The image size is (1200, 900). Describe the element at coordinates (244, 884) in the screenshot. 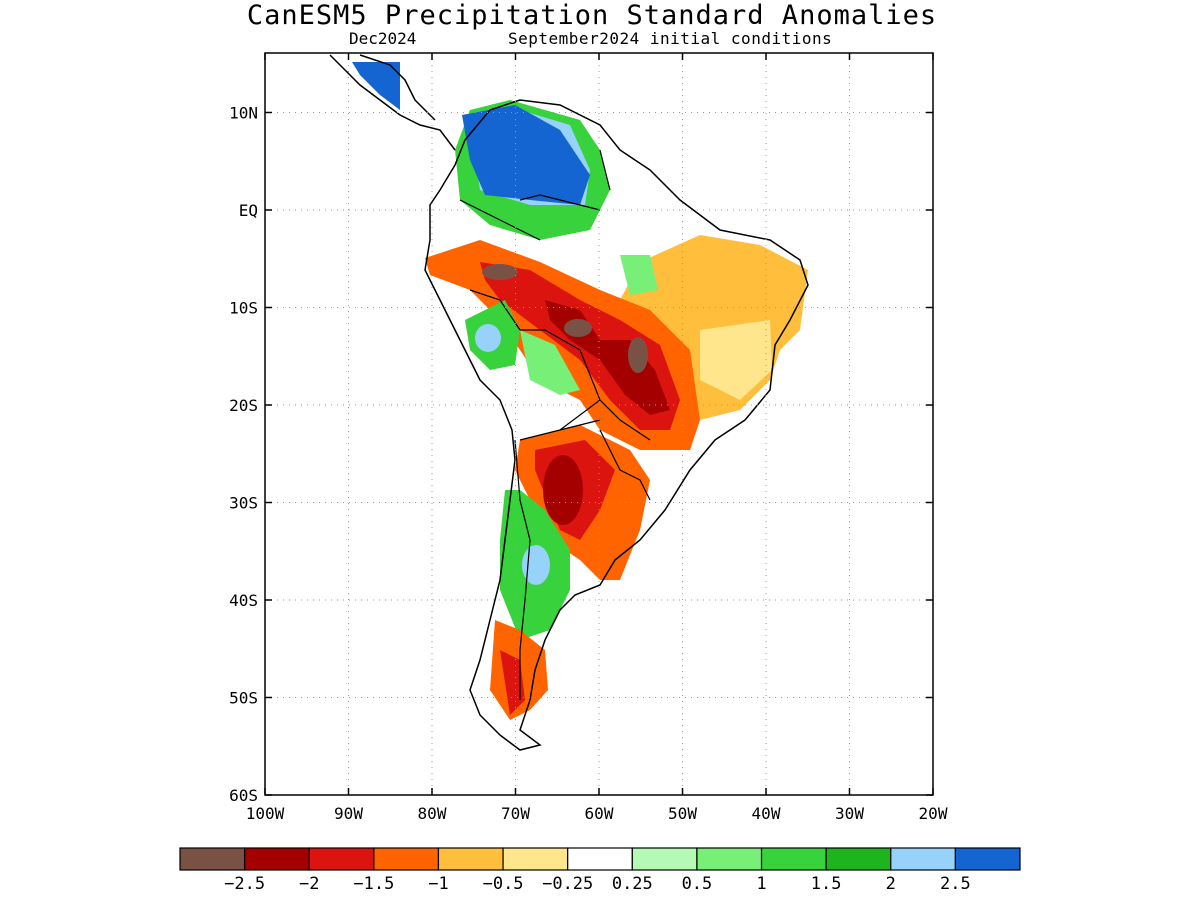

I see `colorbar-label: −2.5` at that location.